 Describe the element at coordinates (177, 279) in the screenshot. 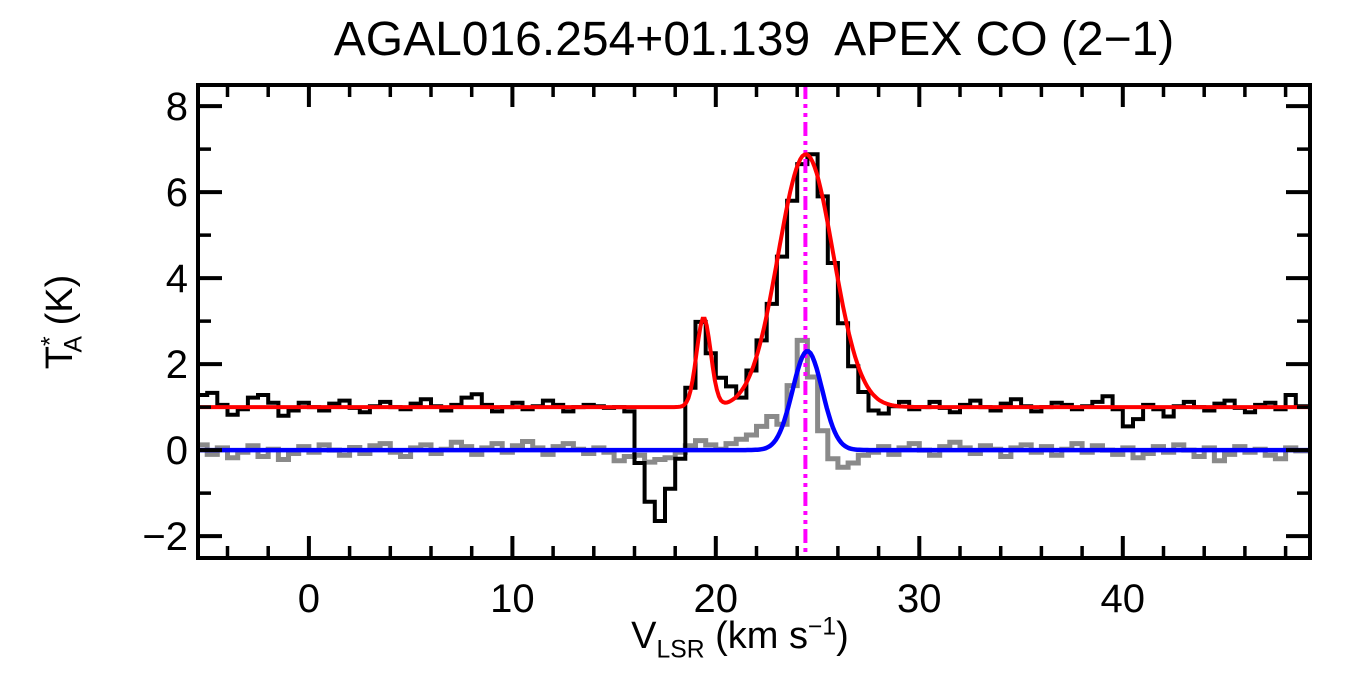

I see `y-tick-label: 4` at that location.